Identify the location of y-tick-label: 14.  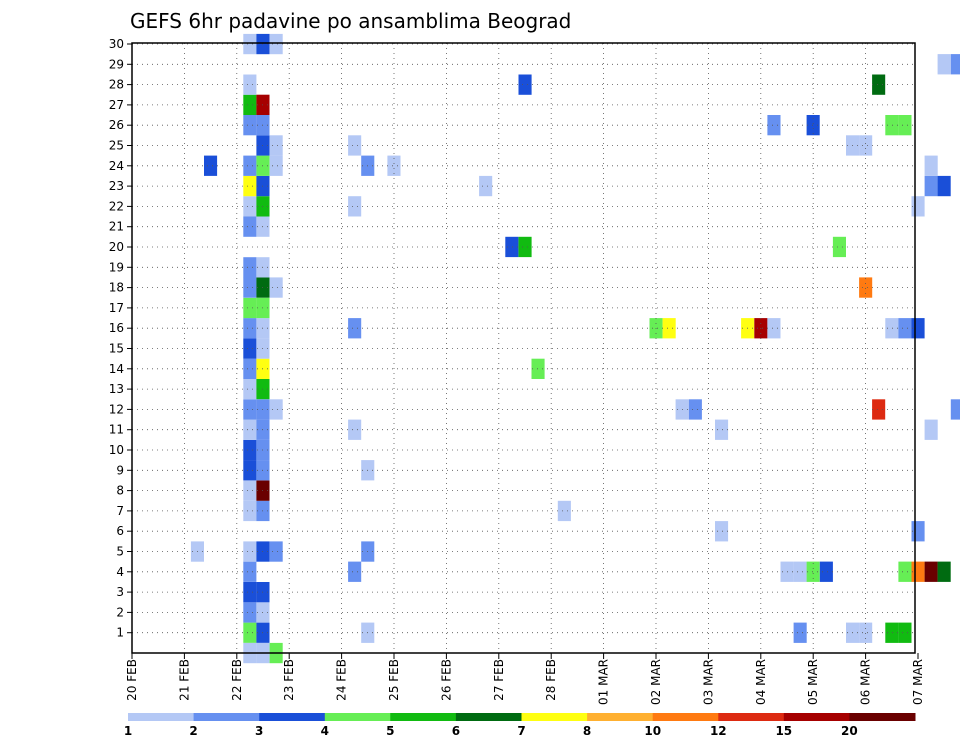
(116, 369).